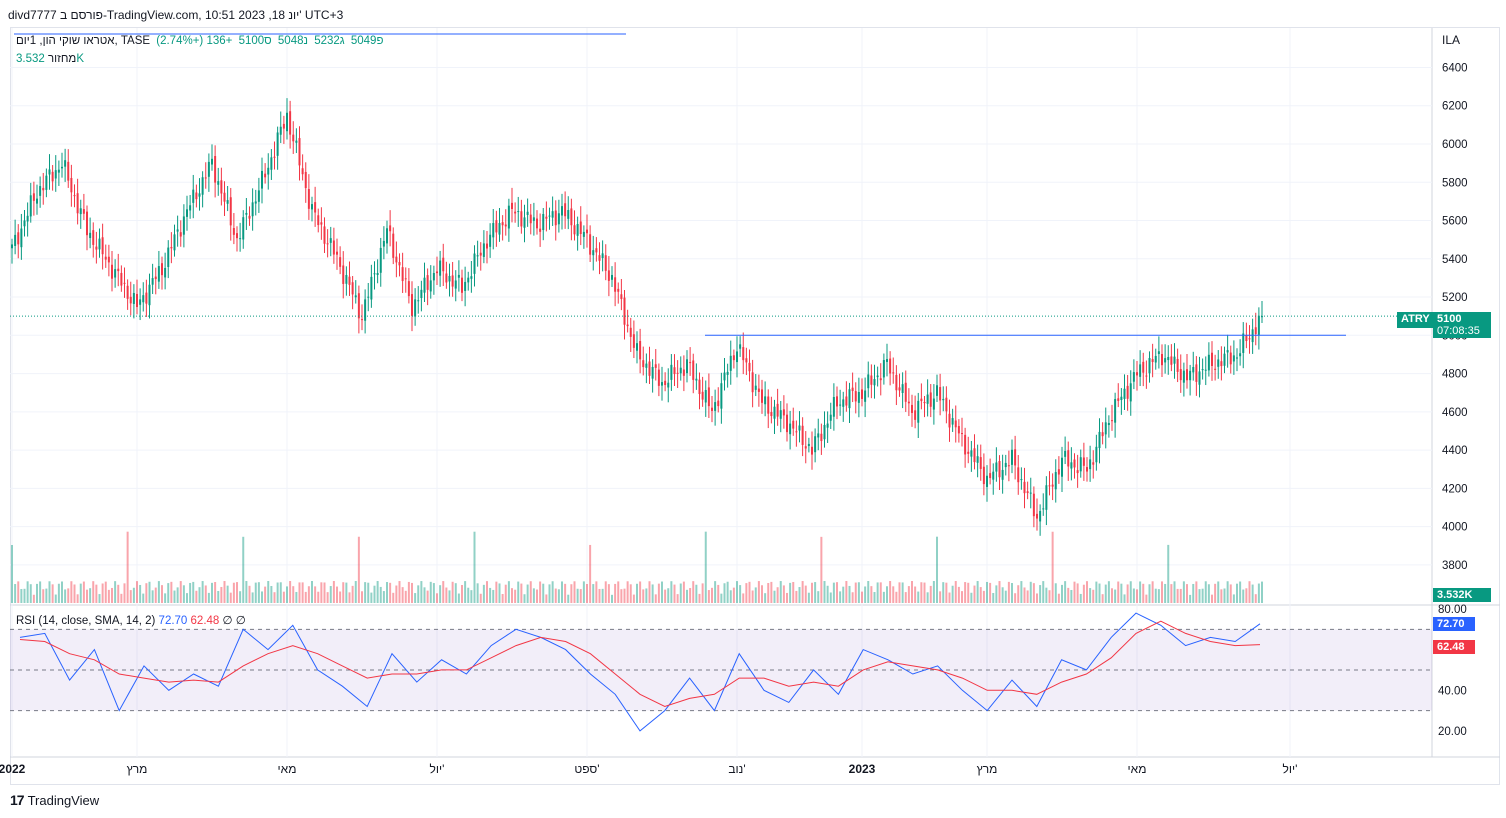  Describe the element at coordinates (1452, 732) in the screenshot. I see `rsi-tick-label: 20.00` at that location.